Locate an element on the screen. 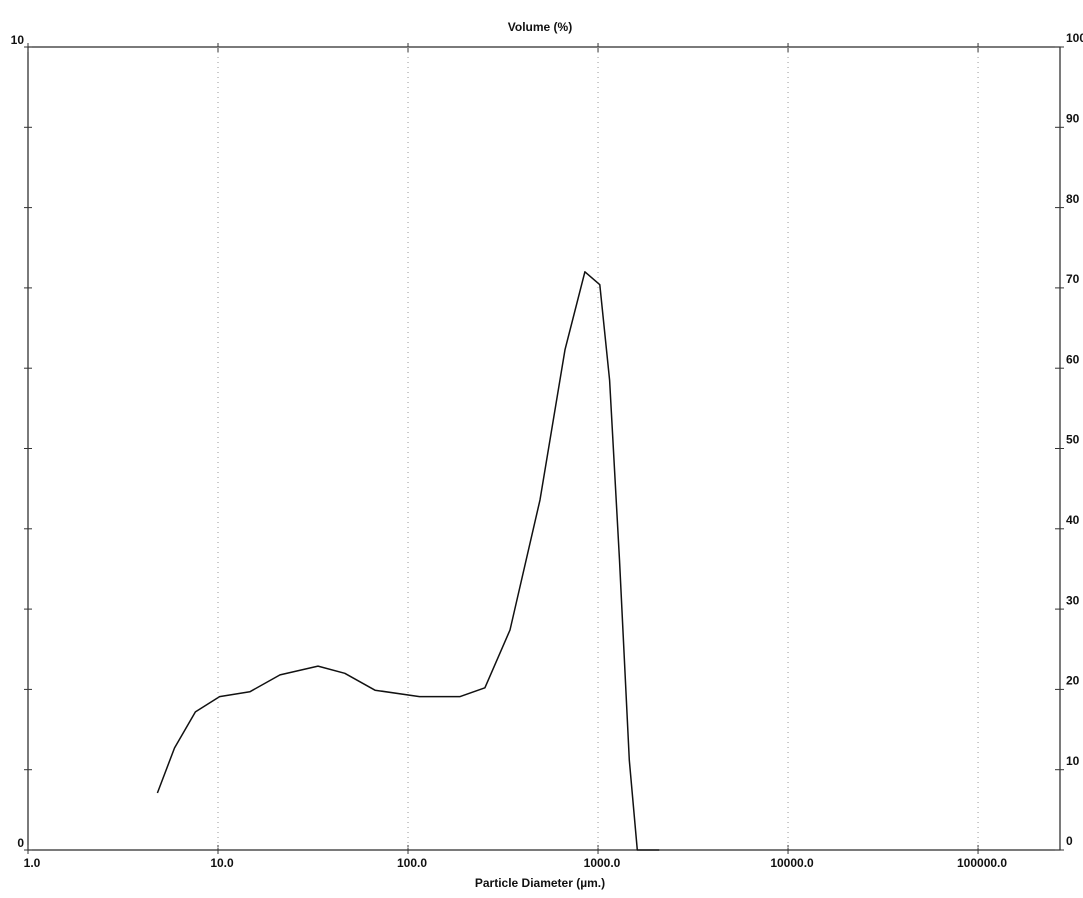 The height and width of the screenshot is (898, 1083). x-tick-label: 10.0 is located at coordinates (222, 863).